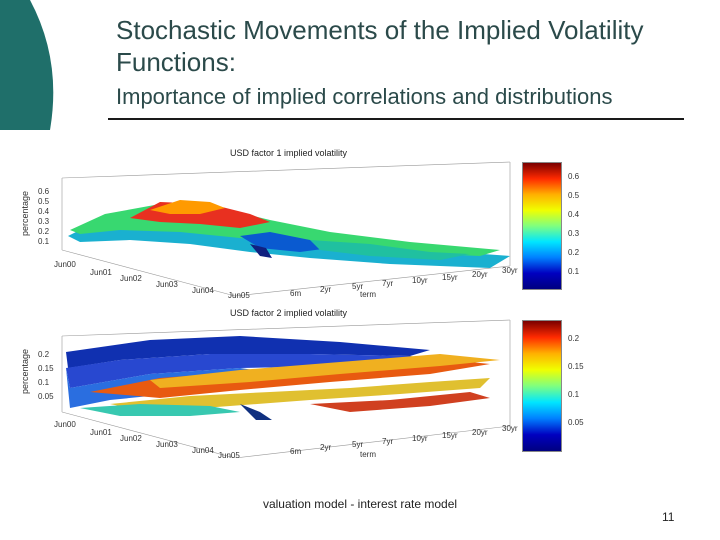 This screenshot has height=540, width=720. Describe the element at coordinates (360, 504) in the screenshot. I see `slide-footer: valuation model - interest rate model` at that location.